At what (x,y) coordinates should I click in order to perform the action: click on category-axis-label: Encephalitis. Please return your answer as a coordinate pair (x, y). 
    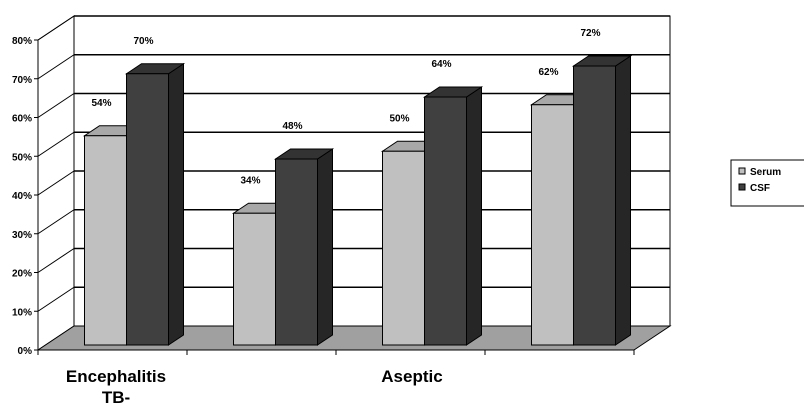
    Looking at the image, I should click on (116, 376).